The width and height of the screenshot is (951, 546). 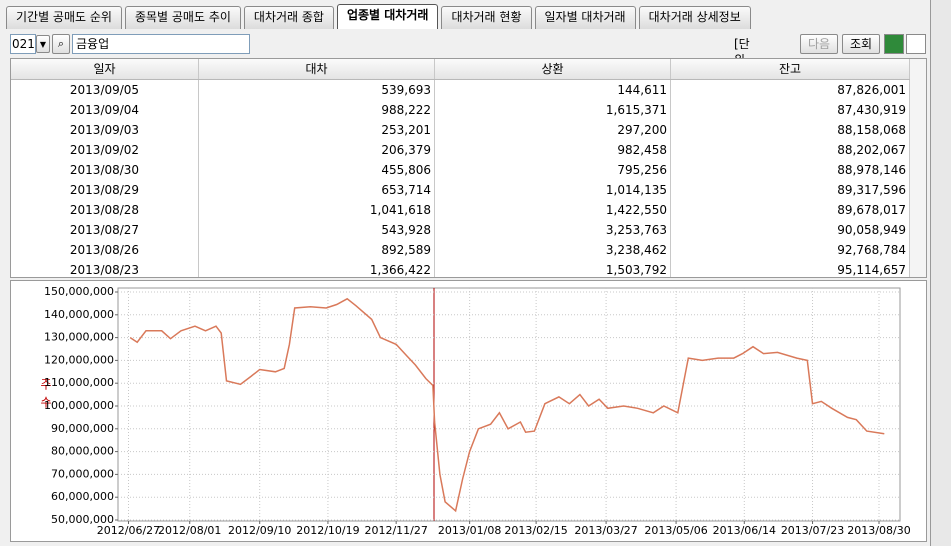 What do you see at coordinates (79, 291) in the screenshot?
I see `y-tick-label: 150,000,000` at bounding box center [79, 291].